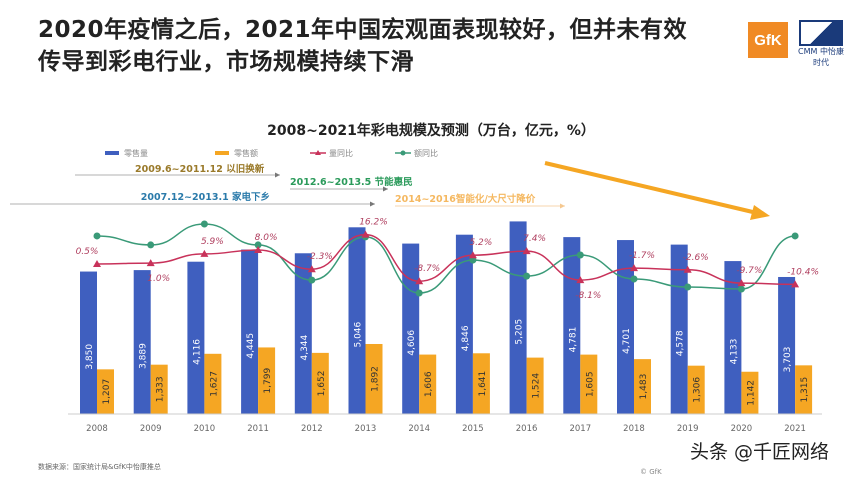  Describe the element at coordinates (642, 256) in the screenshot. I see `volume-yoy-label: -1.7%` at that location.